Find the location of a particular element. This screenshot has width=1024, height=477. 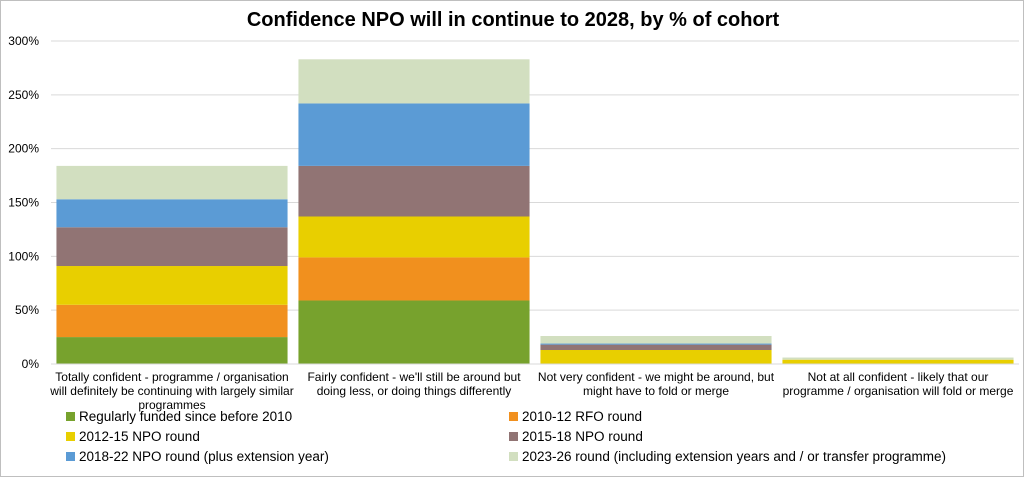

legend-item: 2010-12 RFO round is located at coordinates (575, 416).